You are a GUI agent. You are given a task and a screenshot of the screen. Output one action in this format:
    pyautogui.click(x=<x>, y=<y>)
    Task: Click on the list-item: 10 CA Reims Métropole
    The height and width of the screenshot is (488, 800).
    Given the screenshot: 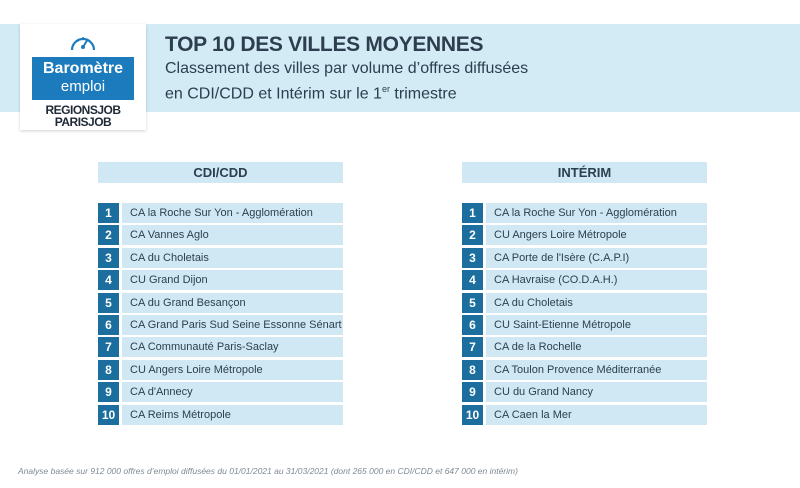 What is the action you would take?
    pyautogui.click(x=220, y=414)
    